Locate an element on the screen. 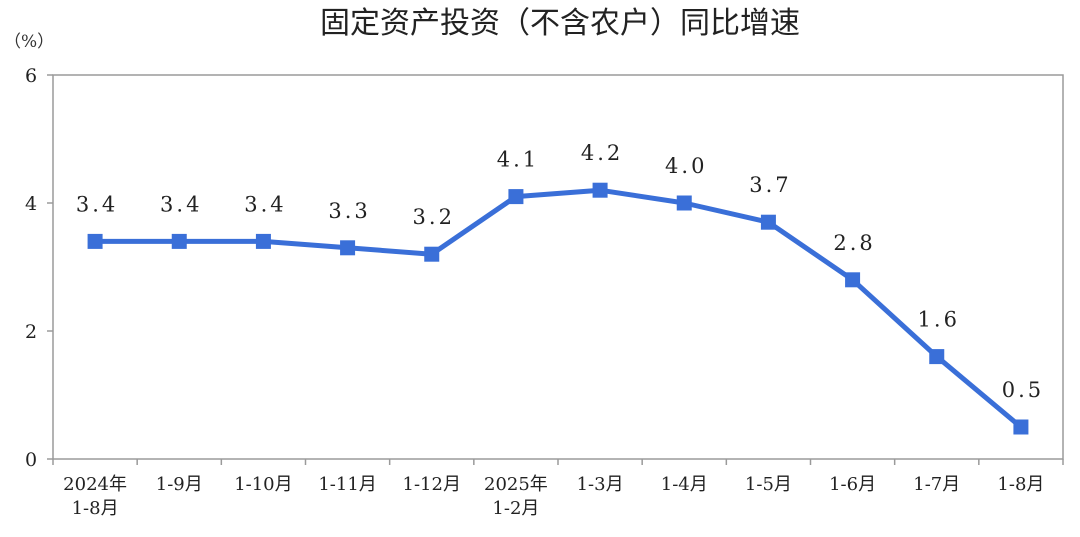  y-tick-label: 4 is located at coordinates (31, 204).